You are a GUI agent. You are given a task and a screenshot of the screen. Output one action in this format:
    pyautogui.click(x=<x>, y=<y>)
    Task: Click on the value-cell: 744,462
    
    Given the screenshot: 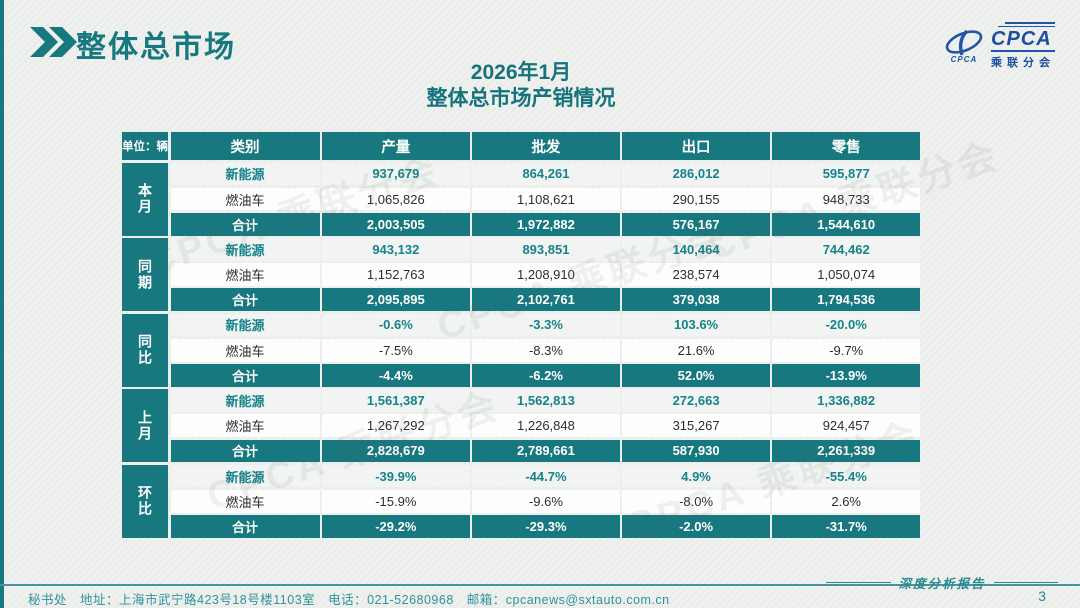 What is the action you would take?
    pyautogui.click(x=846, y=249)
    